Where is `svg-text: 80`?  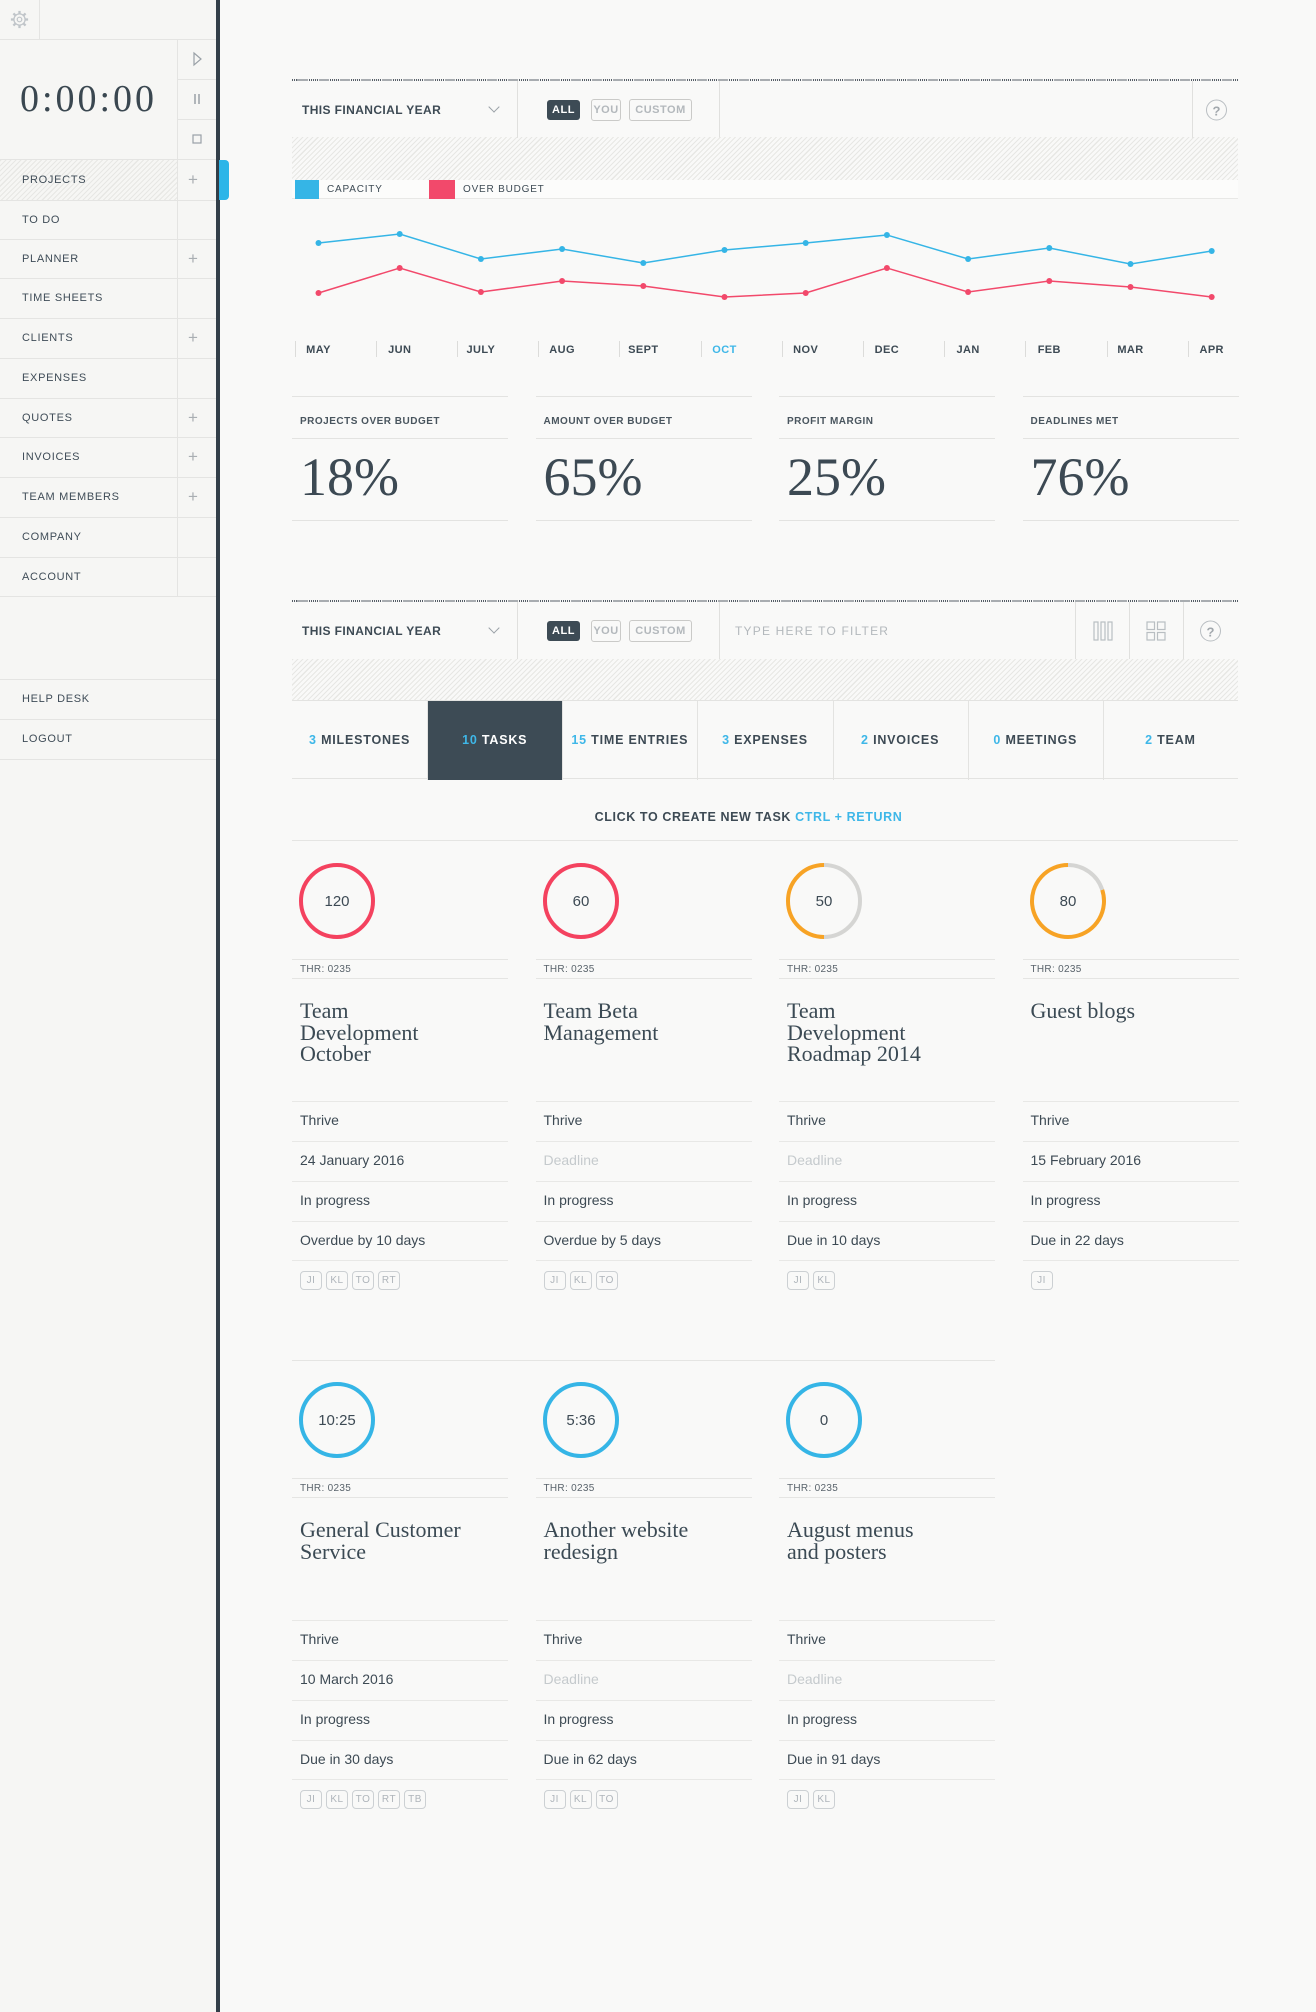 svg-text: 80 is located at coordinates (1067, 901).